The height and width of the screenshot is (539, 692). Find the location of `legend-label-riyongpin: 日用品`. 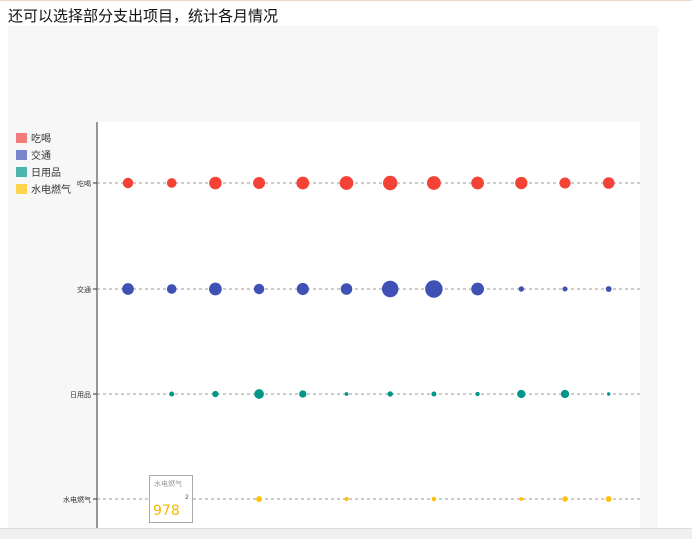

legend-label-riyongpin: 日用品 is located at coordinates (46, 173).